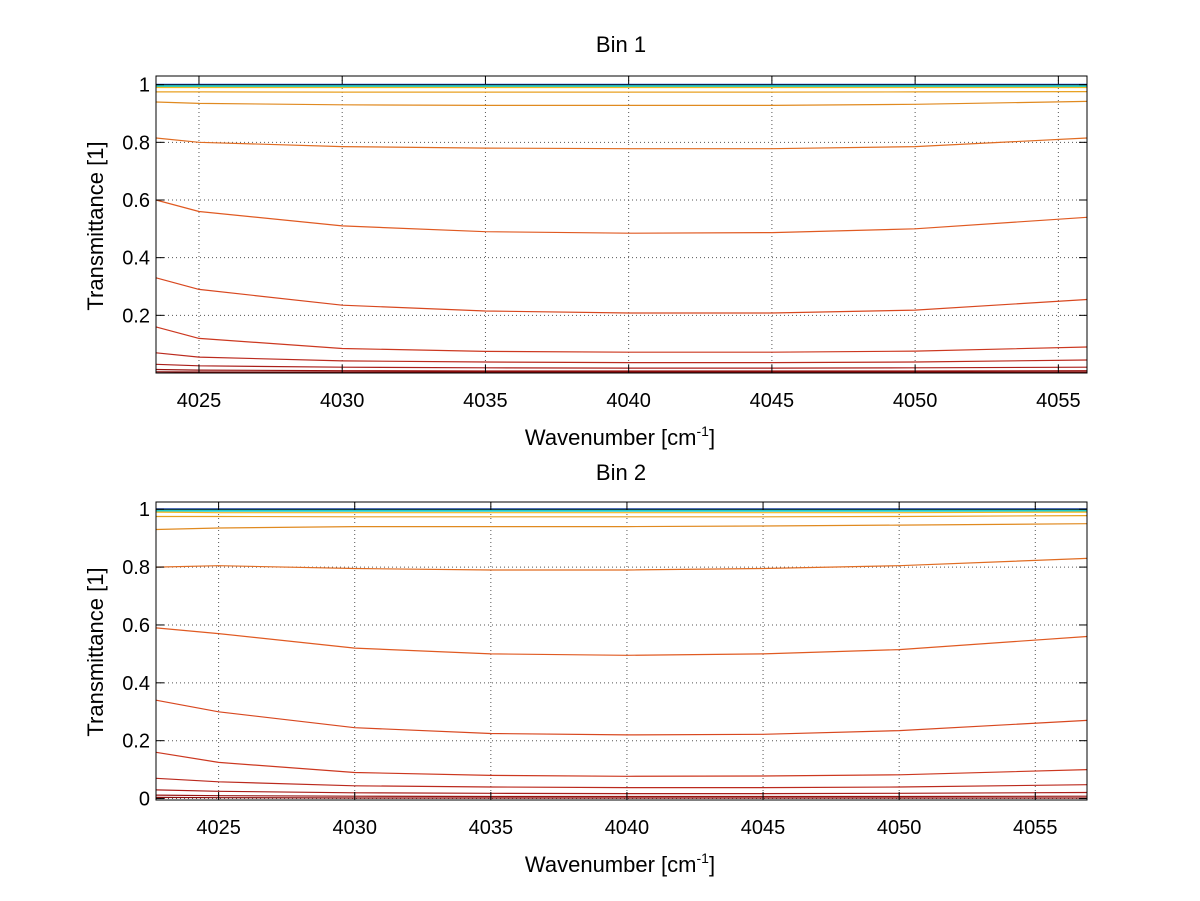  Describe the element at coordinates (136, 654) in the screenshot. I see `y-tick-labels: 0 0.2 0.4 0.6 0.8 1` at that location.